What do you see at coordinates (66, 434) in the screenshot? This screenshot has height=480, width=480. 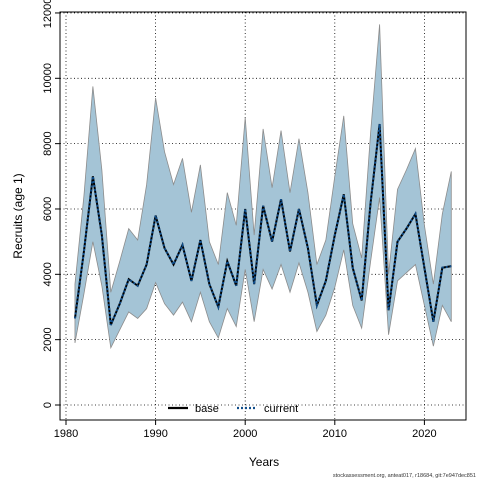 I see `x-tick-label: 1980` at bounding box center [66, 434].